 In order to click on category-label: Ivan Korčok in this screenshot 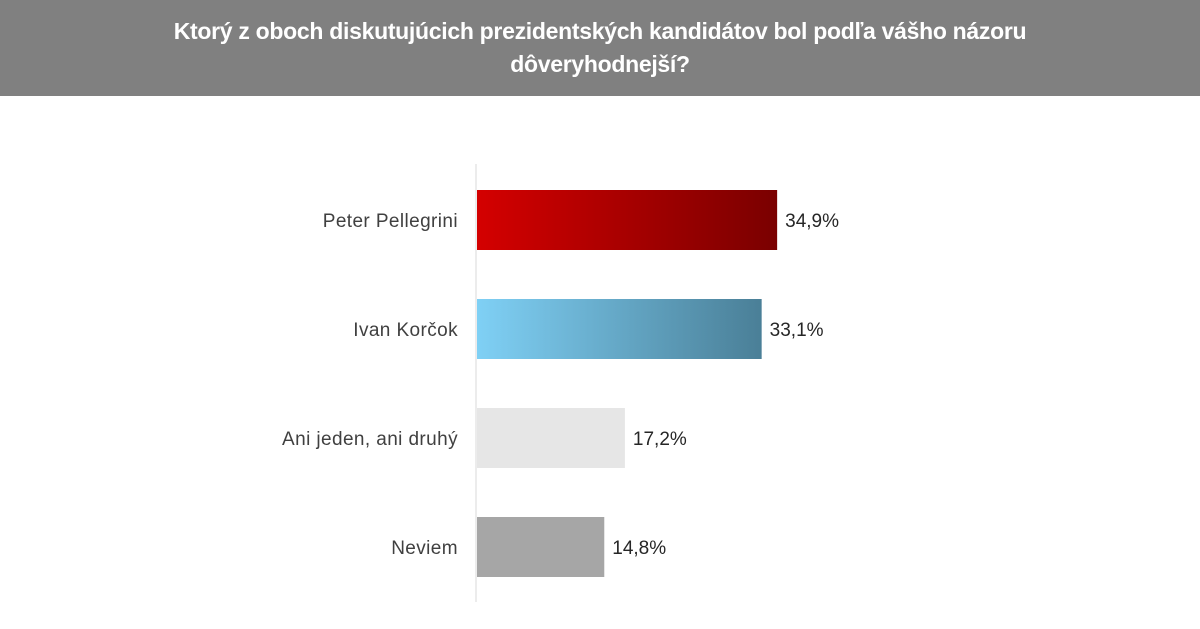, I will do `click(405, 330)`.